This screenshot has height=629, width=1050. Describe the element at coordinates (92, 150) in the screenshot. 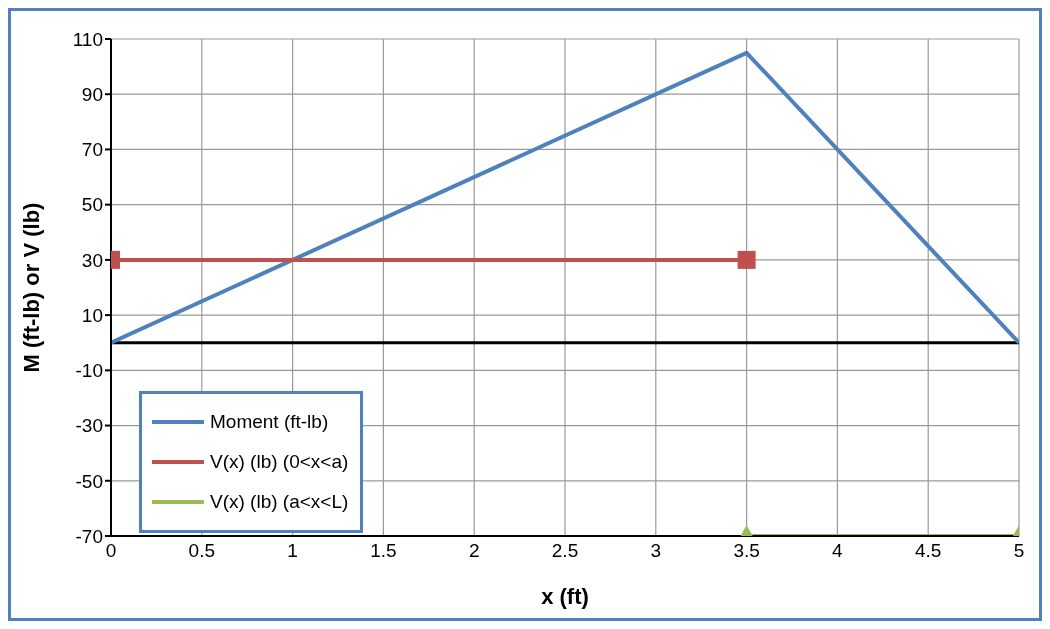

I see `y-tick-label: 70` at that location.